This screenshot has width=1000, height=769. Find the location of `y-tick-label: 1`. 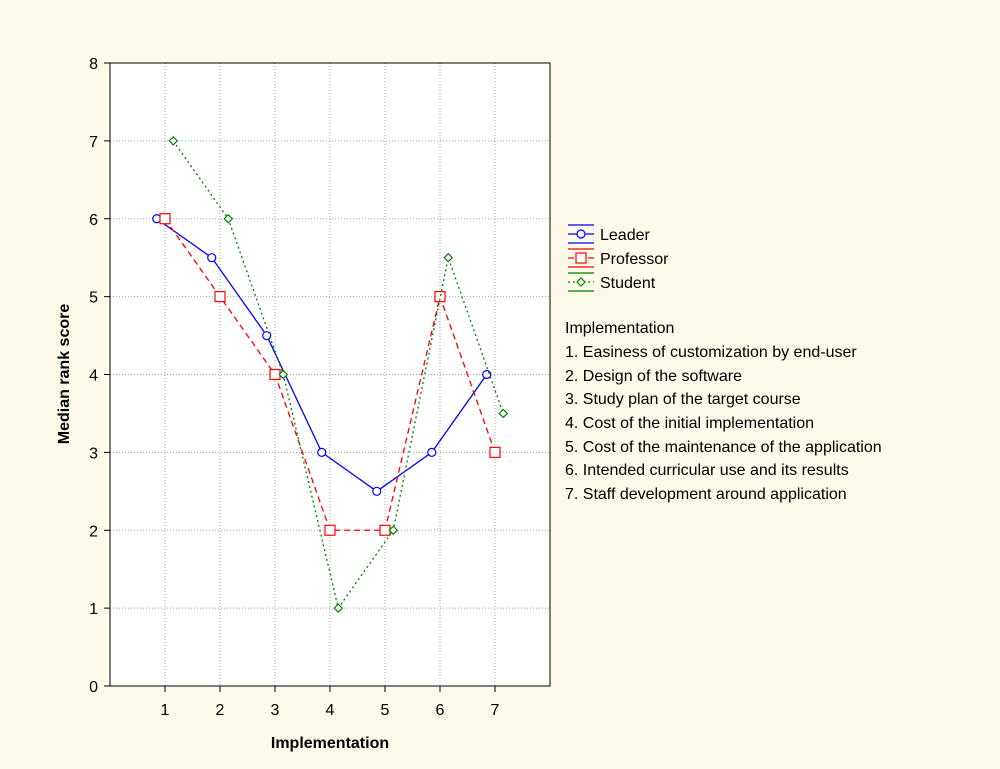

y-tick-label: 1 is located at coordinates (93, 609).